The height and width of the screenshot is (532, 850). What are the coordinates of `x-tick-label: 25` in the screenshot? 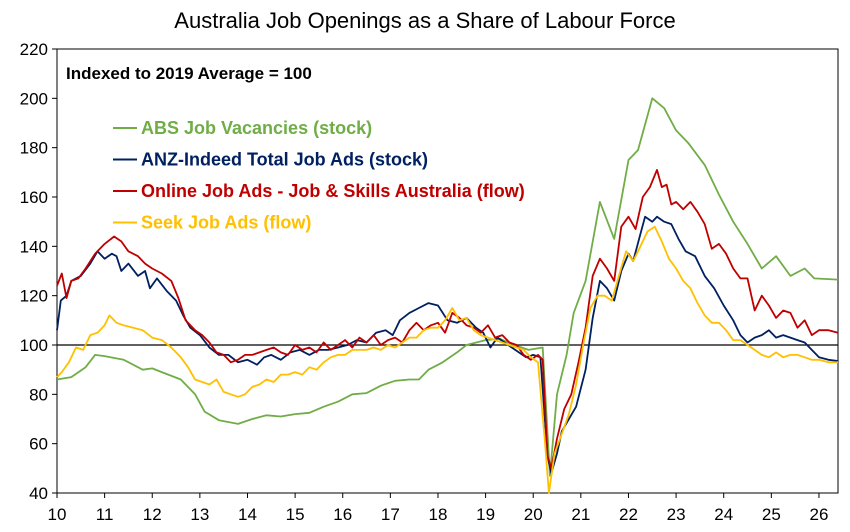 It's located at (771, 514).